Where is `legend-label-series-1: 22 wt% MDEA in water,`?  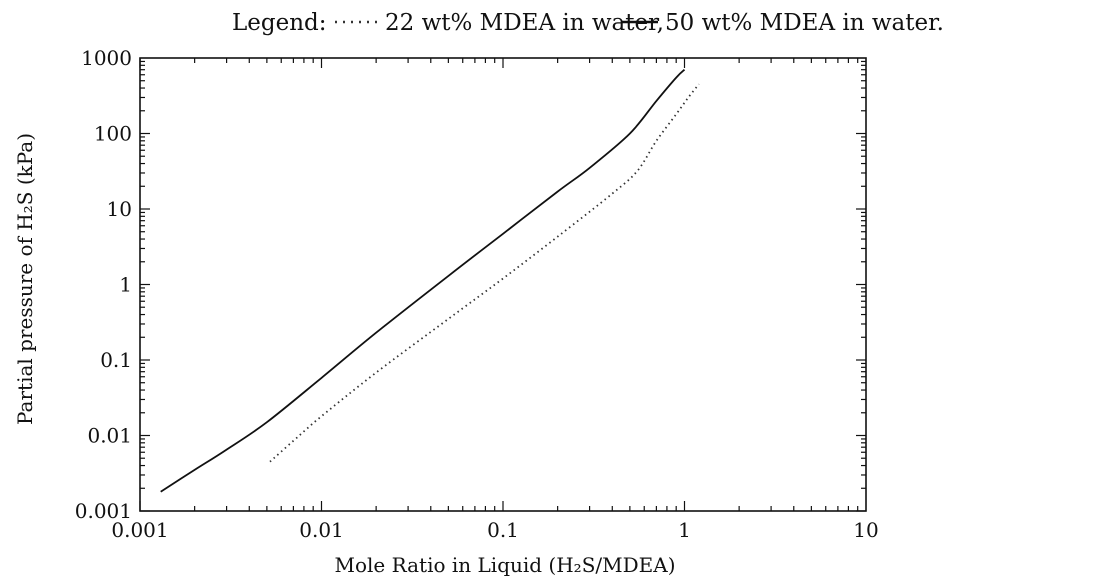
legend-label-series-1: 22 wt% MDEA in water, is located at coordinates (524, 23).